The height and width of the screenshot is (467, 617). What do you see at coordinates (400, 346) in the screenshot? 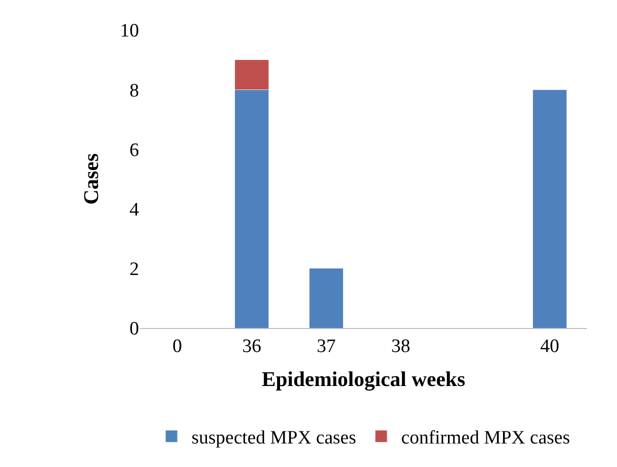
I see `x-tick-label: 38` at bounding box center [400, 346].